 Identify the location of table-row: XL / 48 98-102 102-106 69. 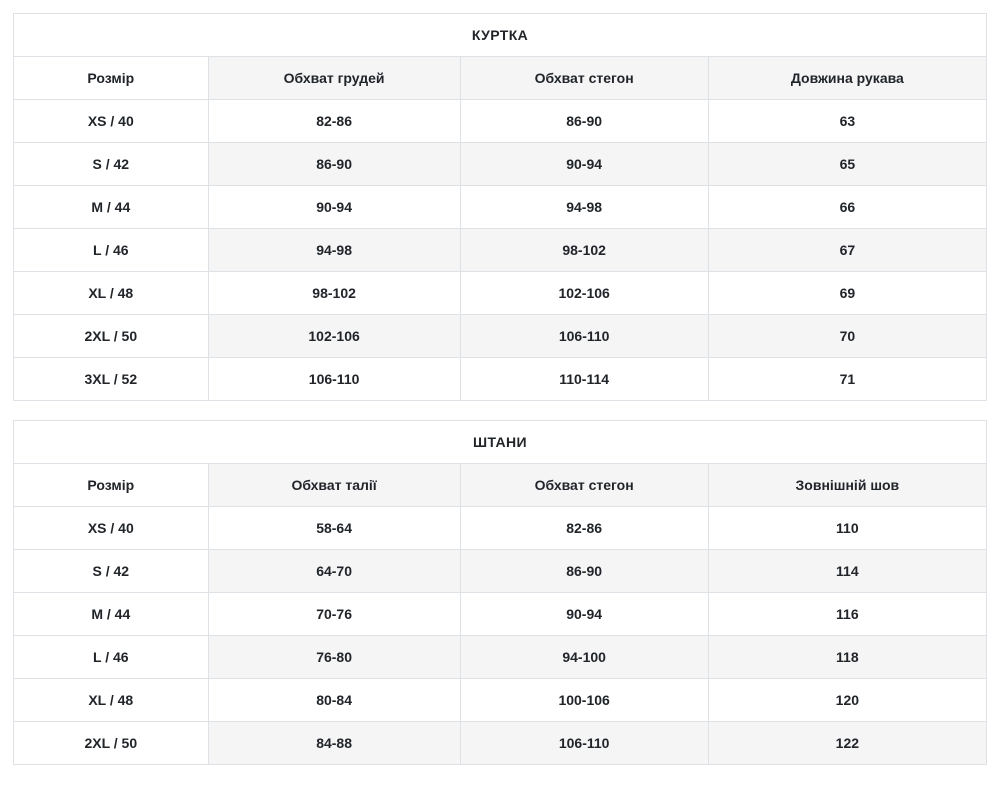
(500, 293).